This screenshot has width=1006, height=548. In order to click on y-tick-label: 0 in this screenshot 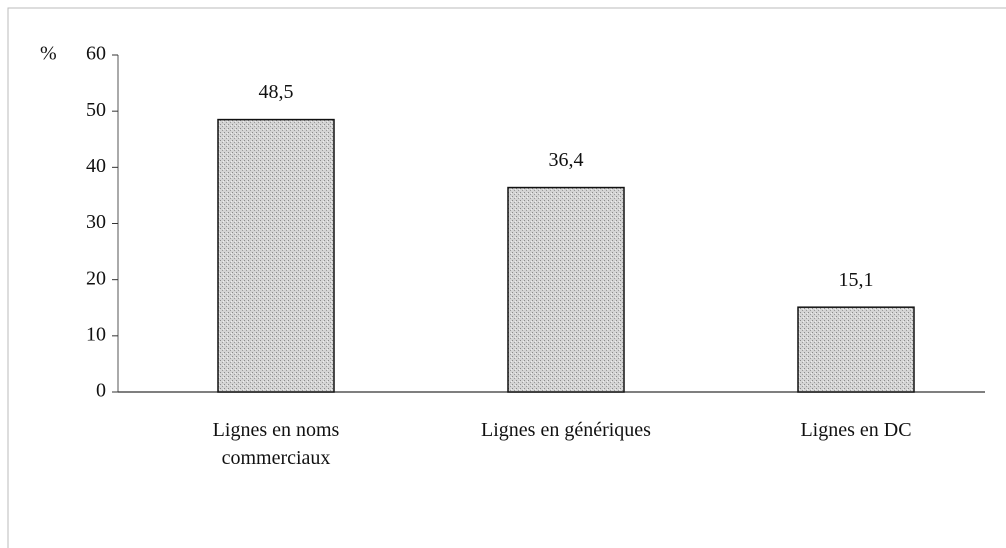, I will do `click(101, 391)`.